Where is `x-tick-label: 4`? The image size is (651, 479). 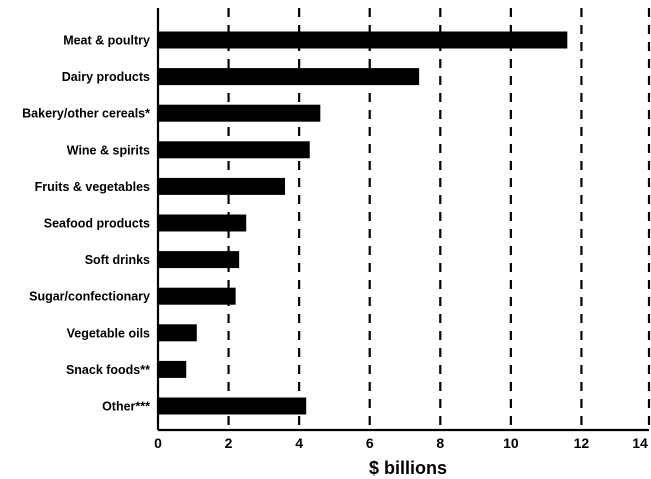 x-tick-label: 4 is located at coordinates (299, 443).